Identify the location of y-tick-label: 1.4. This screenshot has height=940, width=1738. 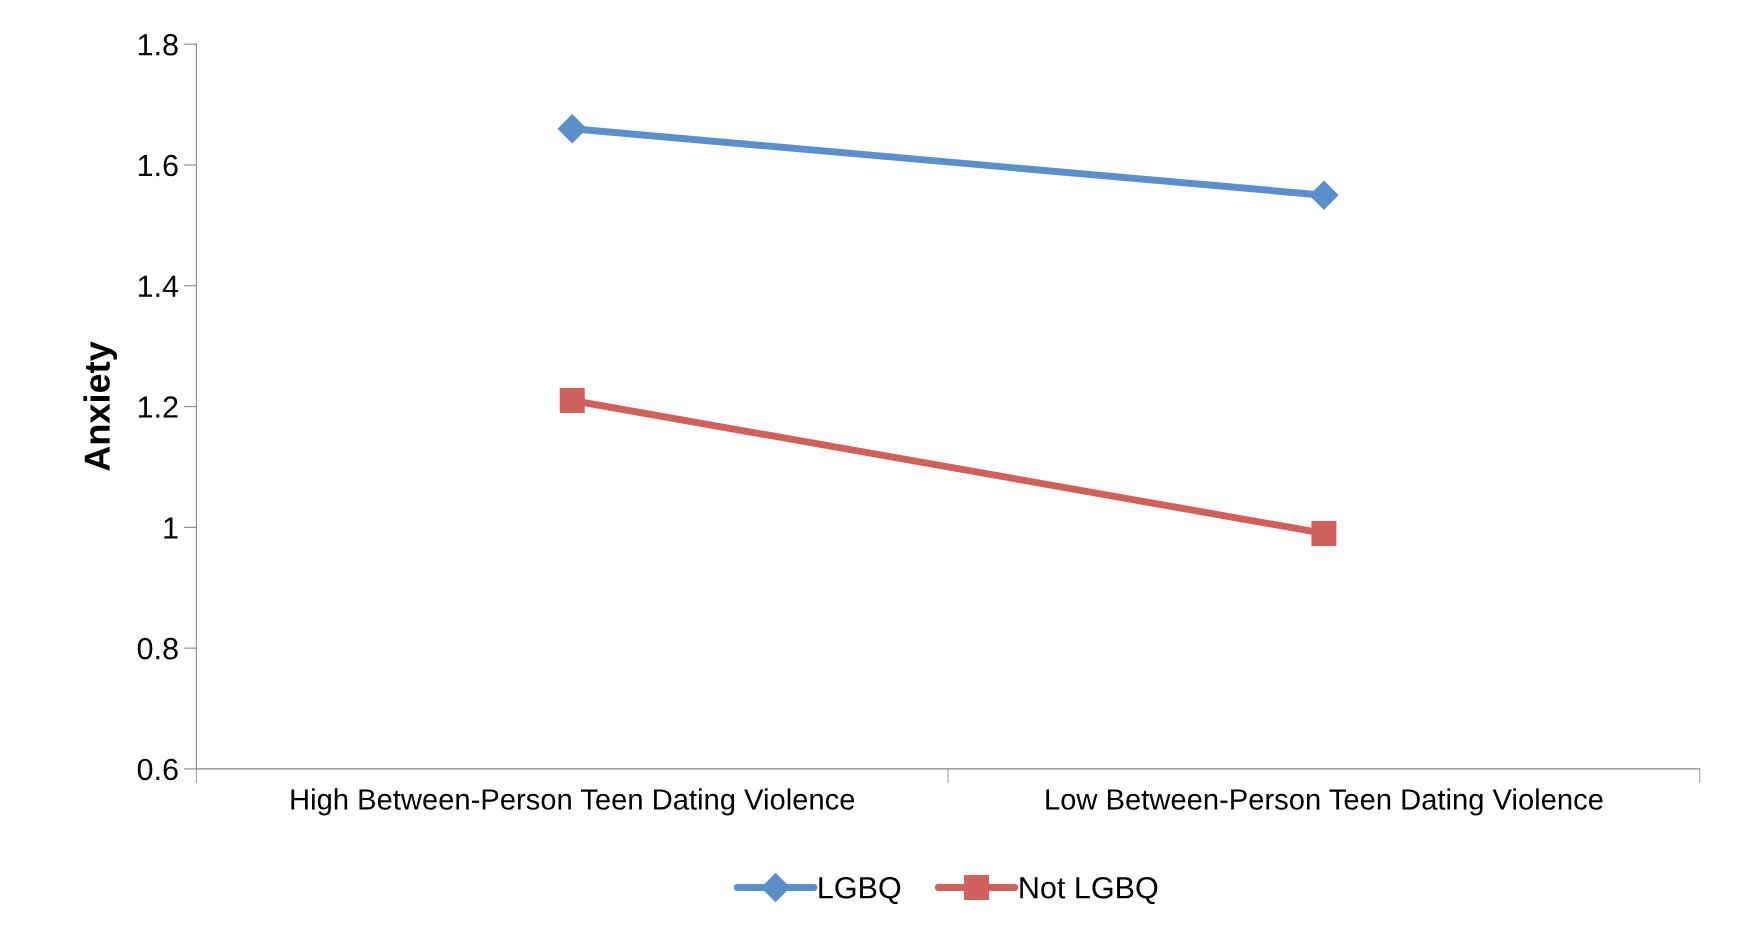
(158, 286).